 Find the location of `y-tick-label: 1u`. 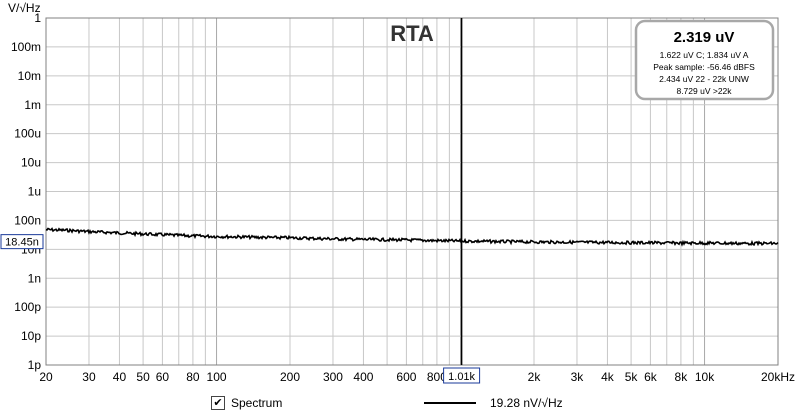

y-tick-label: 1u is located at coordinates (34, 192).